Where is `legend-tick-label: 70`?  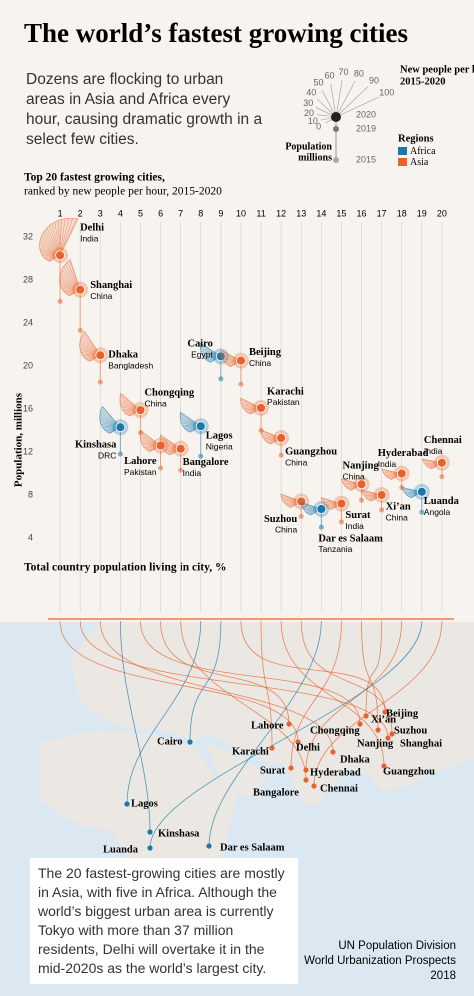 legend-tick-label: 70 is located at coordinates (343, 72).